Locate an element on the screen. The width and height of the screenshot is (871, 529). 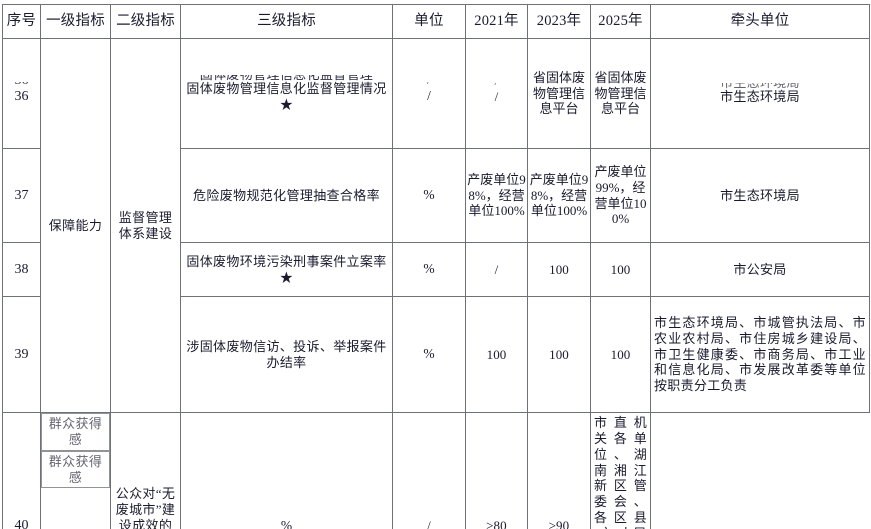
org-value: 市生态环境局 is located at coordinates (760, 96).